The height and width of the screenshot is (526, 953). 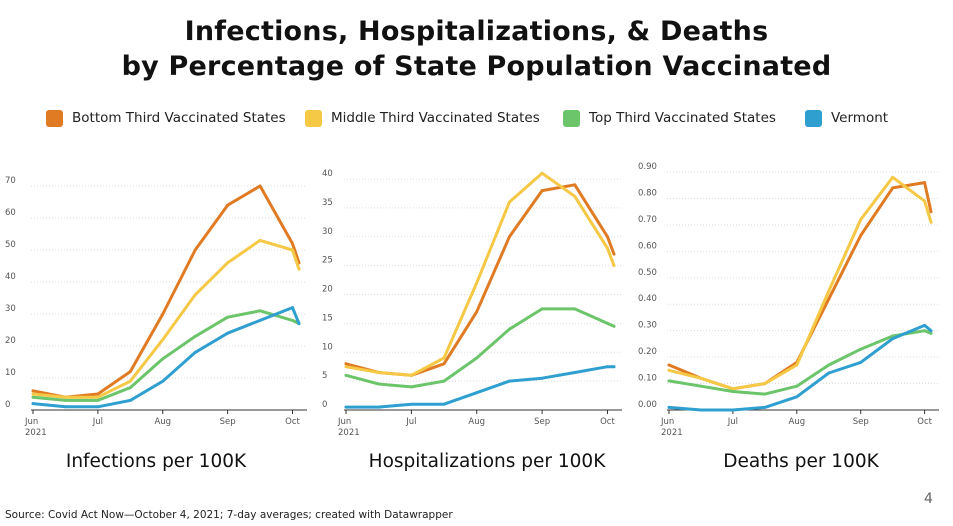 What do you see at coordinates (647, 352) in the screenshot?
I see `y-tick-label: 0.20` at bounding box center [647, 352].